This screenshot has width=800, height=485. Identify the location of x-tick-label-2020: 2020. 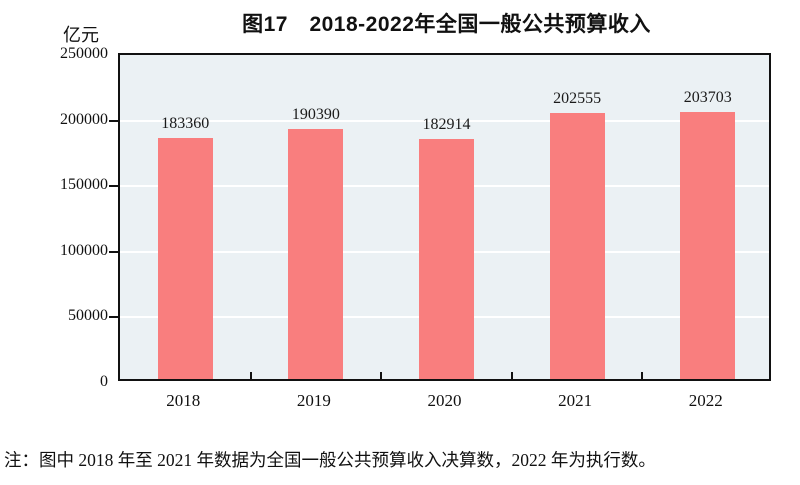
(444, 400).